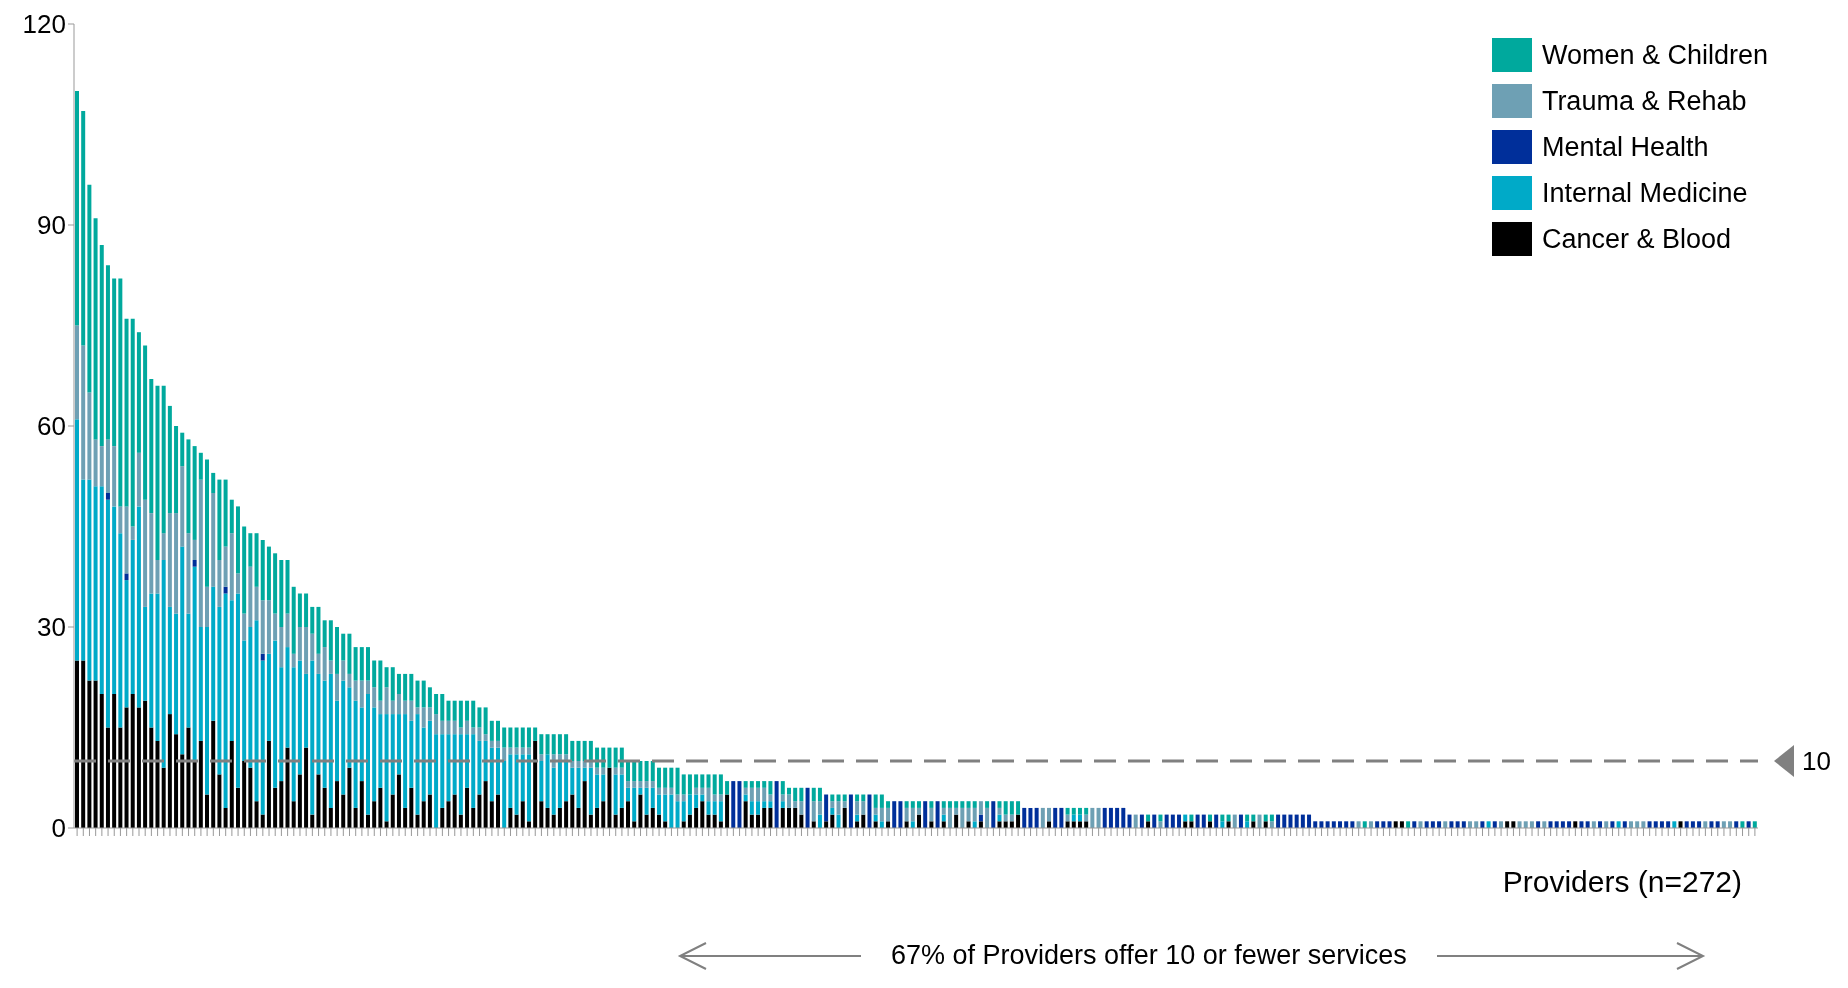 This screenshot has height=988, width=1848. I want to click on y-tick-label: 60, so click(51, 426).